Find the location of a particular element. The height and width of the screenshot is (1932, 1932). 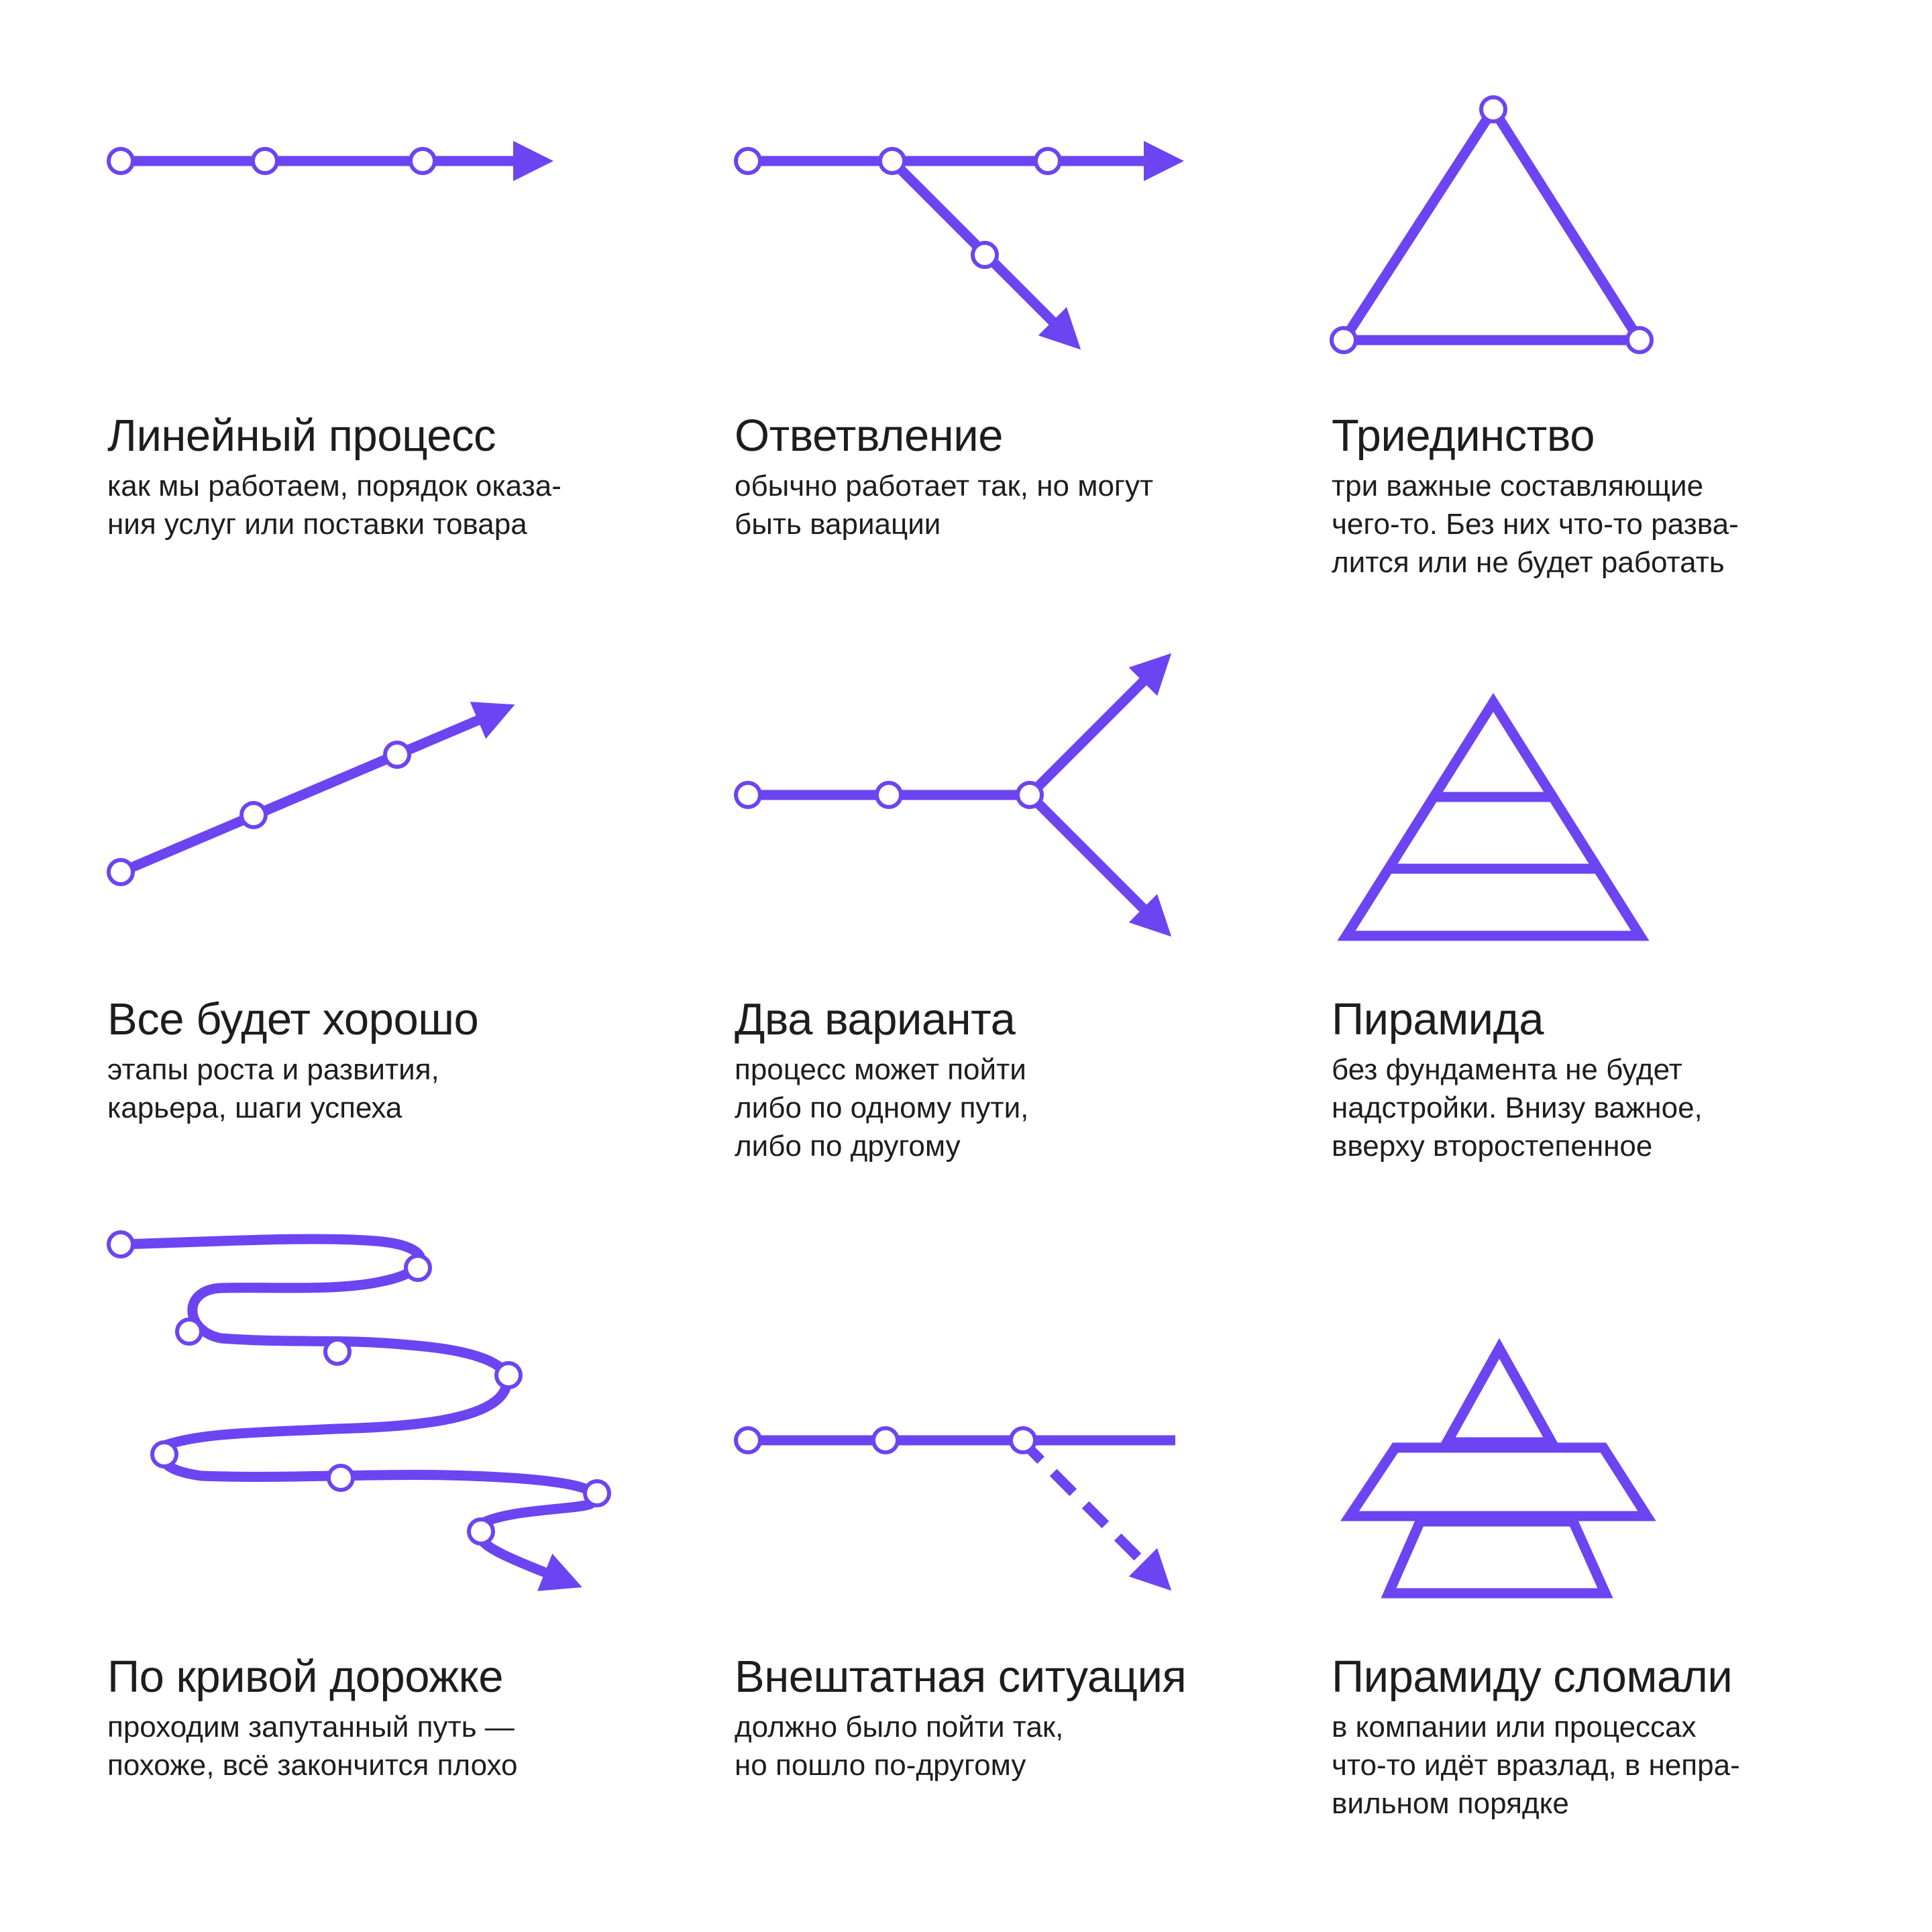

winding-road-diagram is located at coordinates (359, 1410).